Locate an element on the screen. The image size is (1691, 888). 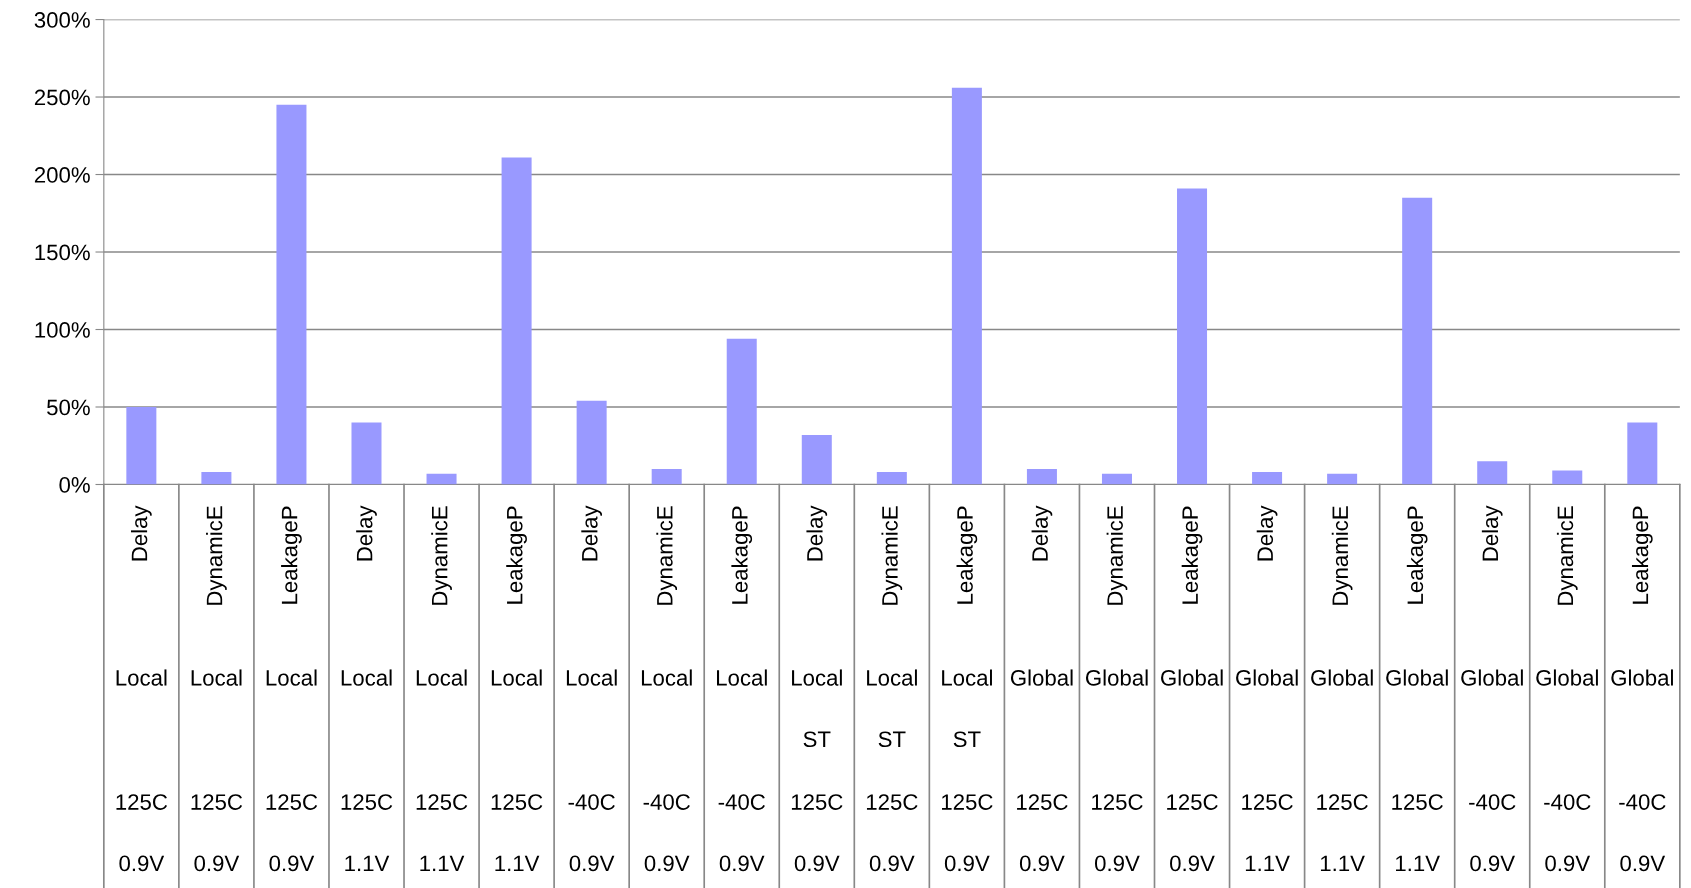
y-tick-label: 150% is located at coordinates (62, 252).